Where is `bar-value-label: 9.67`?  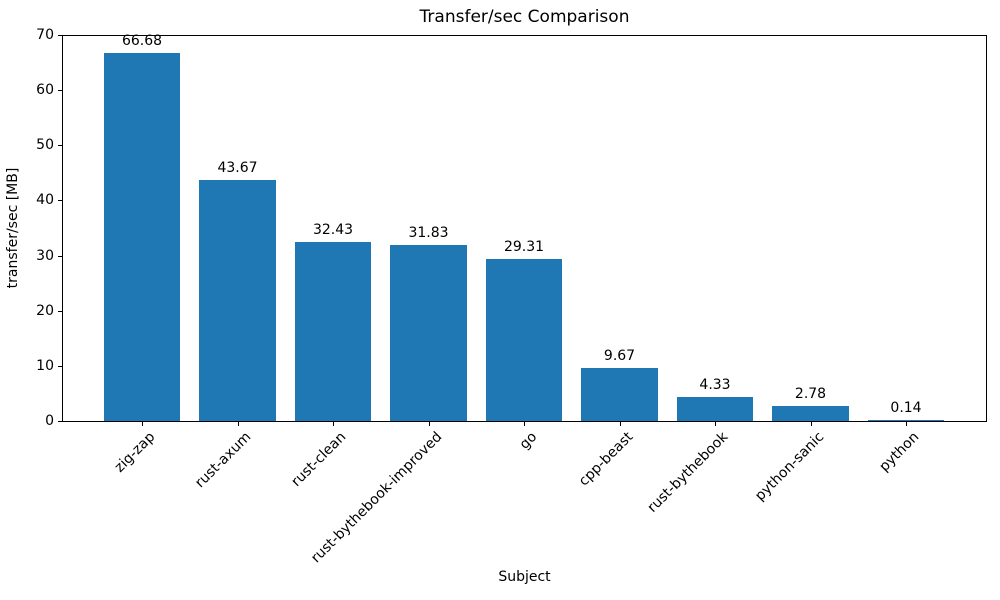
bar-value-label: 9.67 is located at coordinates (619, 355).